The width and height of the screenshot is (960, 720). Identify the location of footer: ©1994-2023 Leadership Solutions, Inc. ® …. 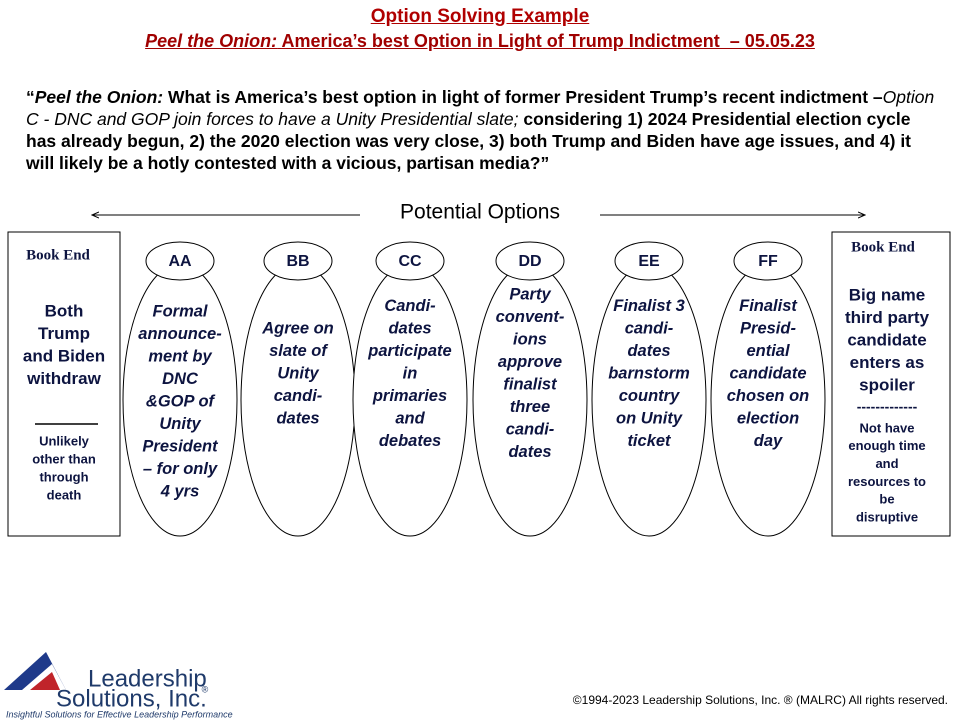
(760, 700).